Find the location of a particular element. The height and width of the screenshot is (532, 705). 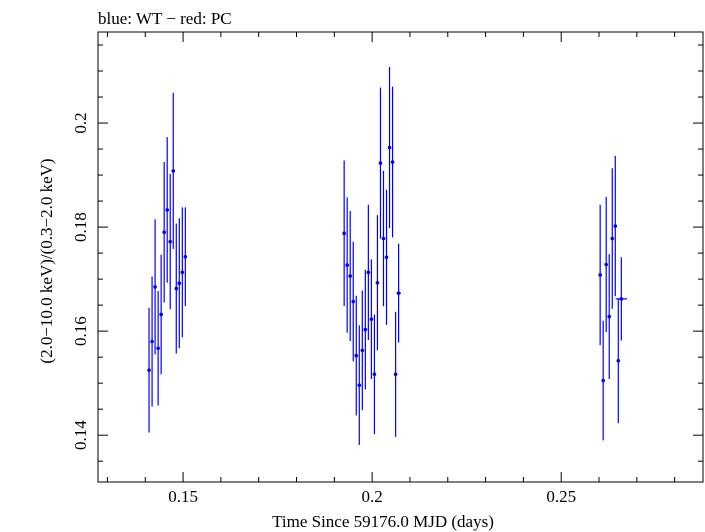

y-tick-label: 0.14 is located at coordinates (80, 435).